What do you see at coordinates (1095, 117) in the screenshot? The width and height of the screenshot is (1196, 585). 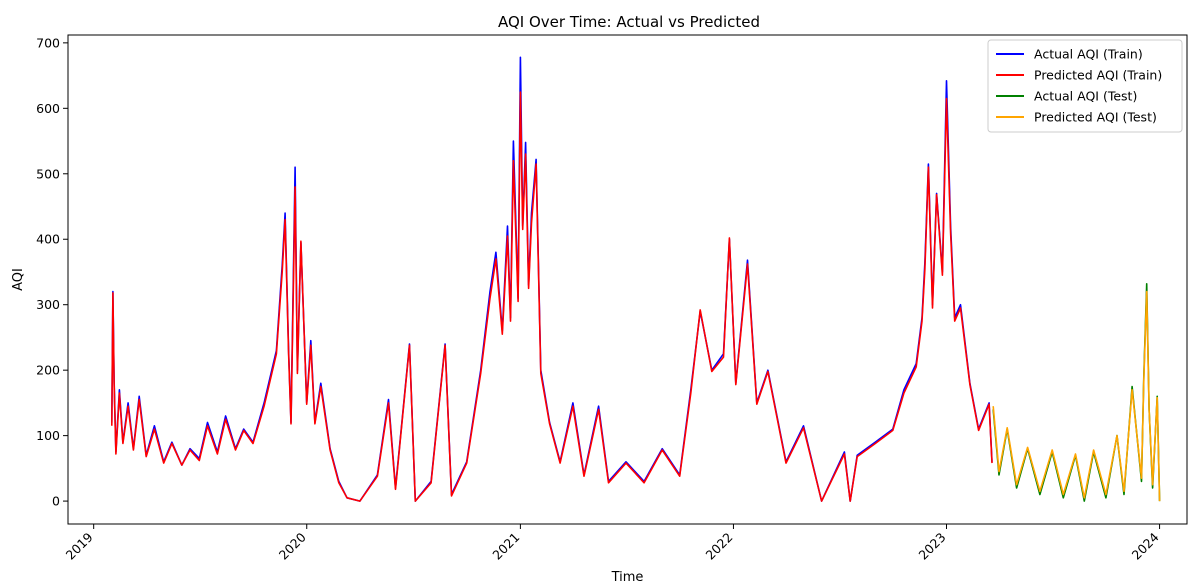 I see `legend-label: Predicted AQI (Test)` at bounding box center [1095, 117].